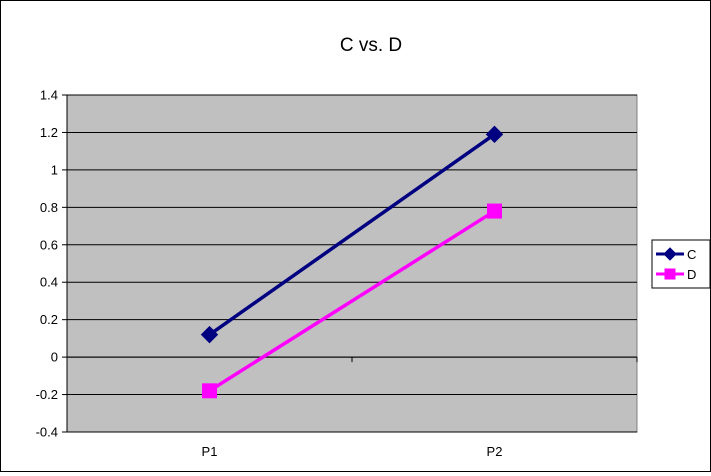  What do you see at coordinates (49, 207) in the screenshot?
I see `y-tick-label: 0.8` at bounding box center [49, 207].